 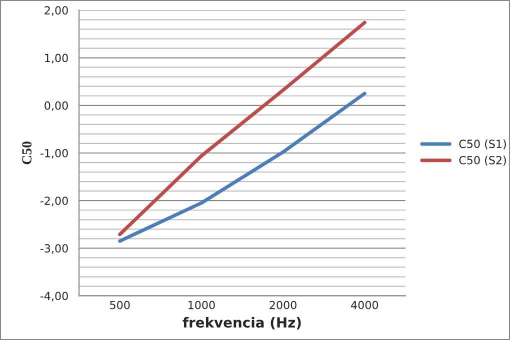 I want to click on x-axis-title: frekvencia (Hz), so click(x=241, y=323).